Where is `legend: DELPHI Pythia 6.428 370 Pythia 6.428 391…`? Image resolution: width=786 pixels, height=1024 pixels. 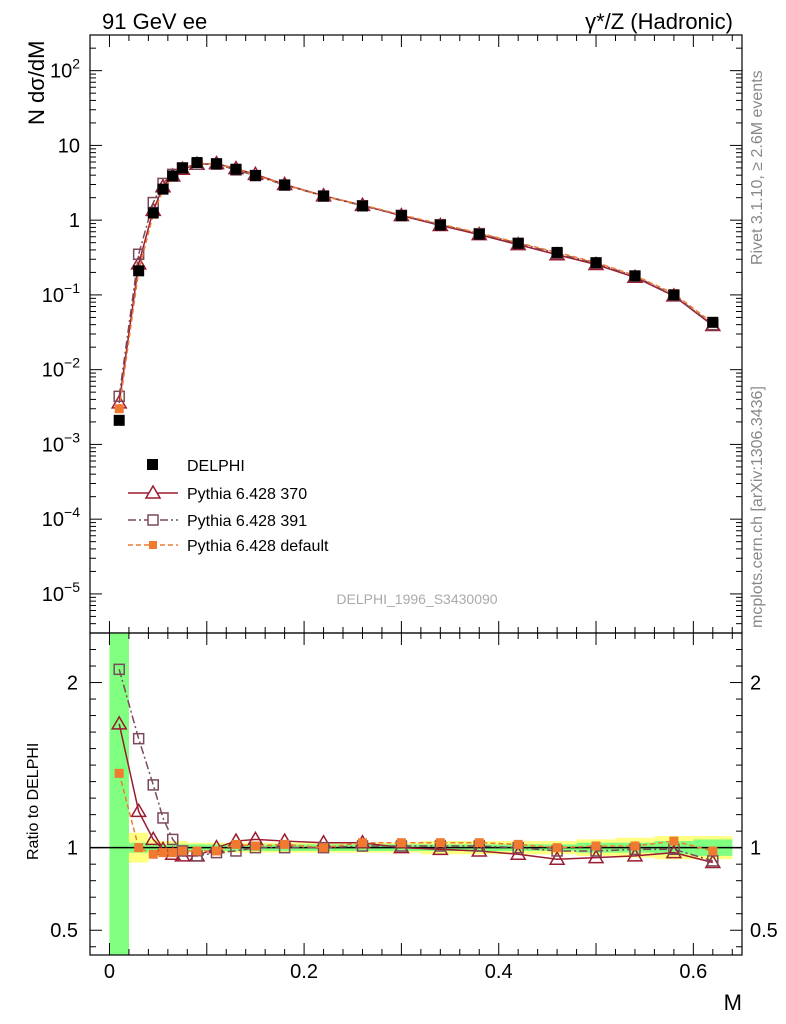 legend: DELPHI Pythia 6.428 370 Pythia 6.428 391… is located at coordinates (228, 506).